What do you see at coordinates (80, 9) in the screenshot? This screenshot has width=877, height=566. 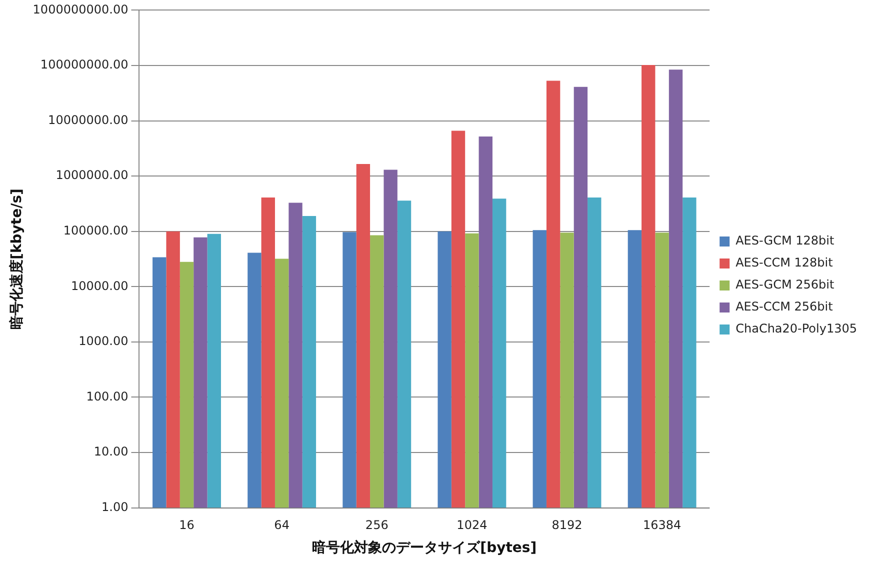 I see `y-tick-label: 1000000000.00` at bounding box center [80, 9].